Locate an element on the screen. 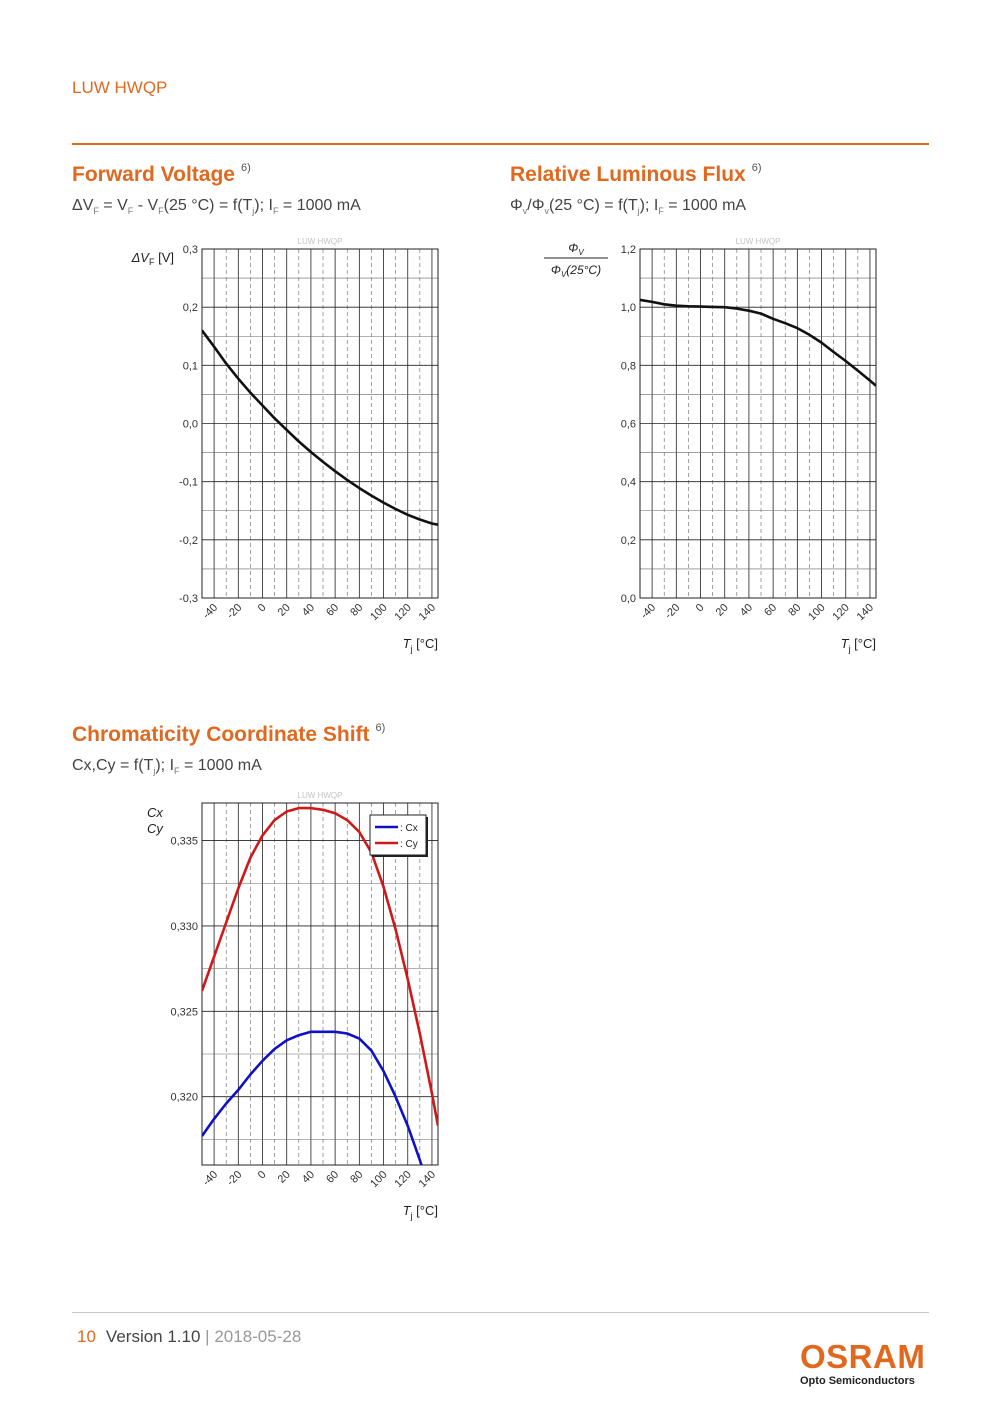 The height and width of the screenshot is (1414, 1000). document-header: LUW HWQP is located at coordinates (120, 87).